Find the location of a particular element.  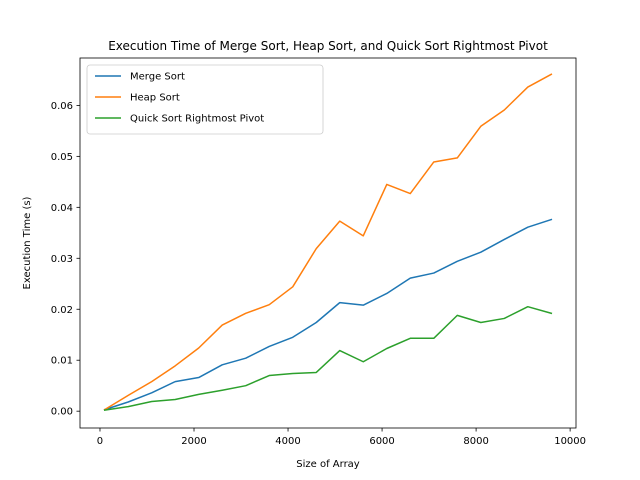

y-tick-label: 0.01 is located at coordinates (62, 361).